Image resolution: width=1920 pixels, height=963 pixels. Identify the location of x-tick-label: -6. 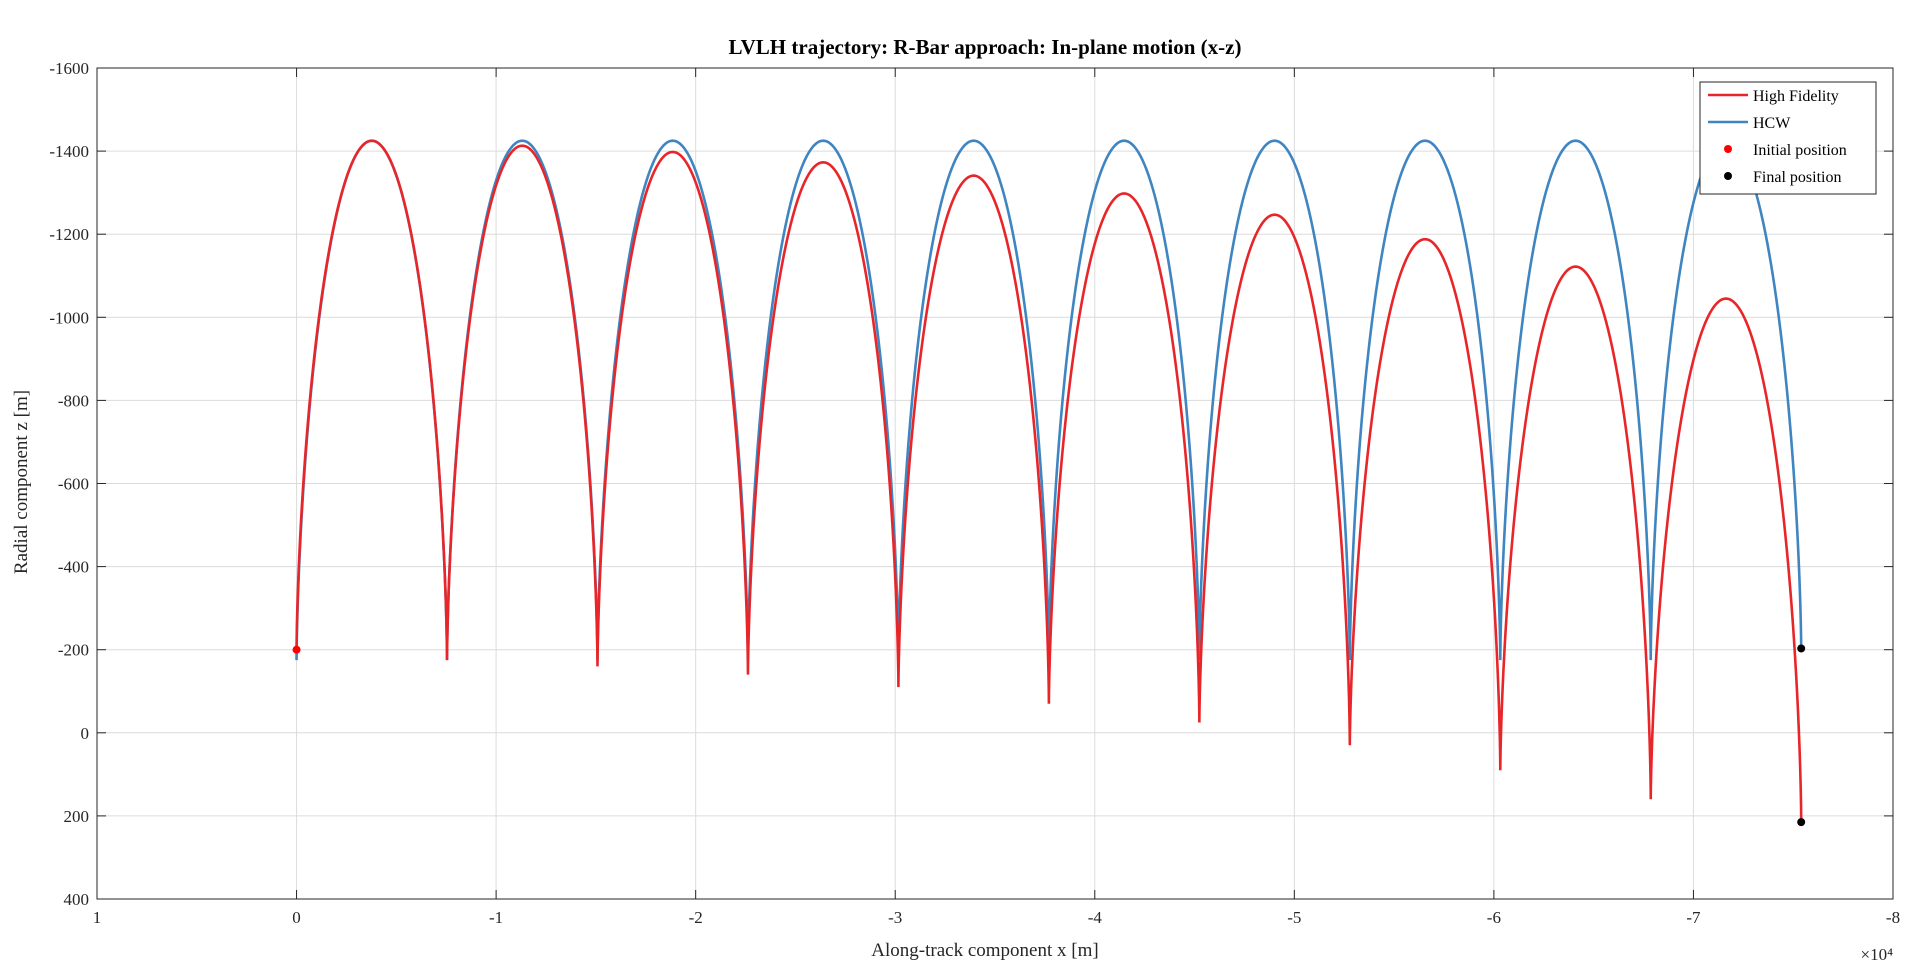
(1494, 917).